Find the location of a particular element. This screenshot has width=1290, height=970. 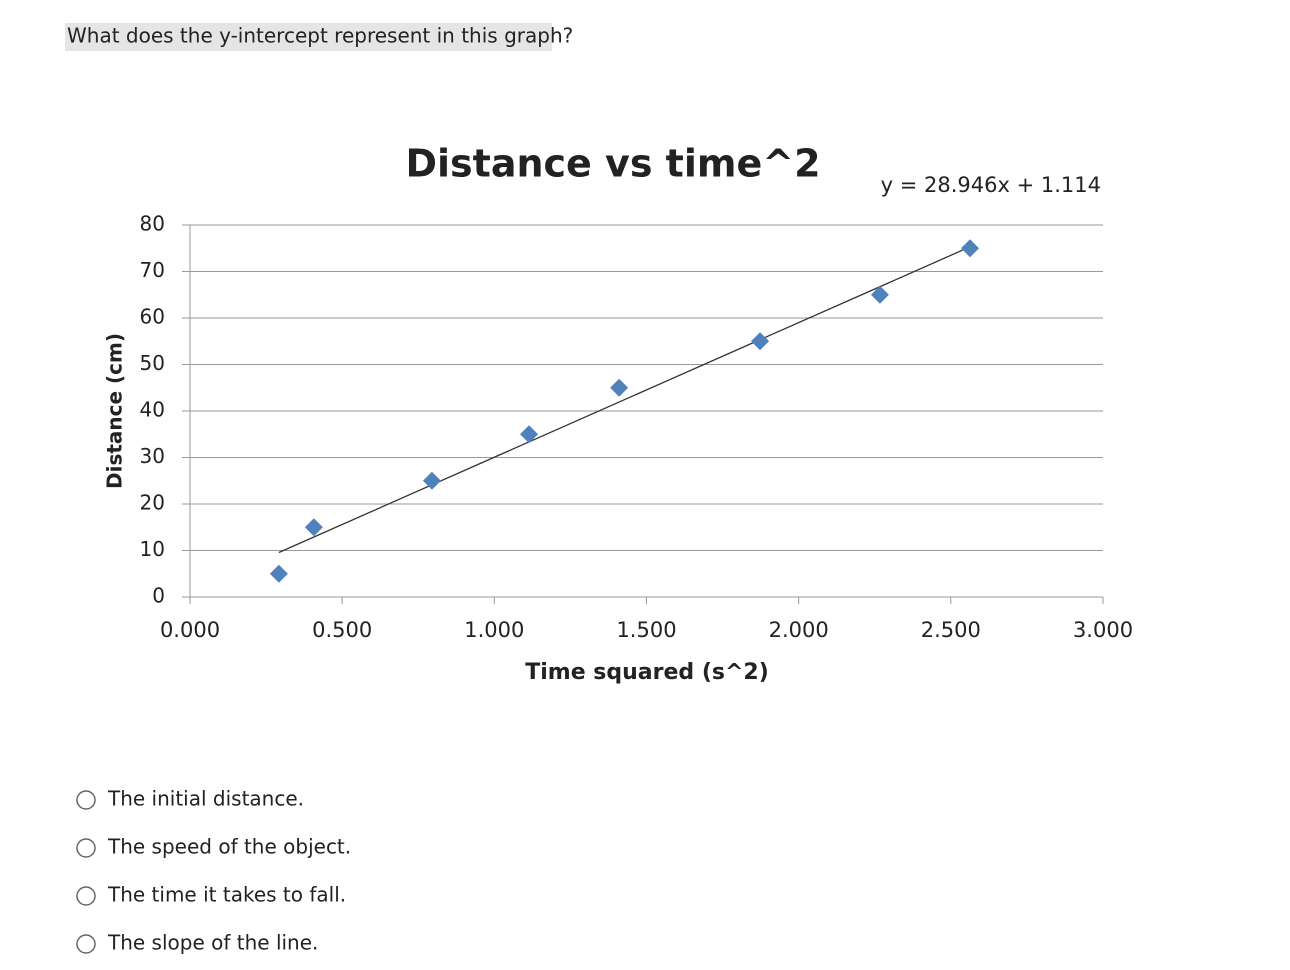

x-tick-label: 2.500 is located at coordinates (951, 630).